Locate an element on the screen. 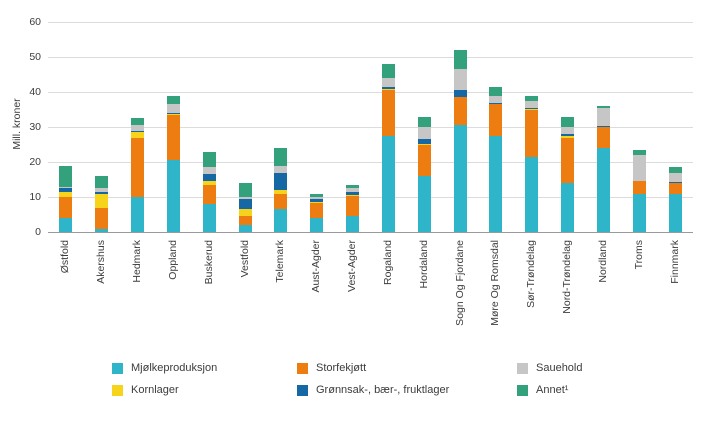 This screenshot has width=719, height=425. x-tick-label: Buskerud is located at coordinates (208, 262).